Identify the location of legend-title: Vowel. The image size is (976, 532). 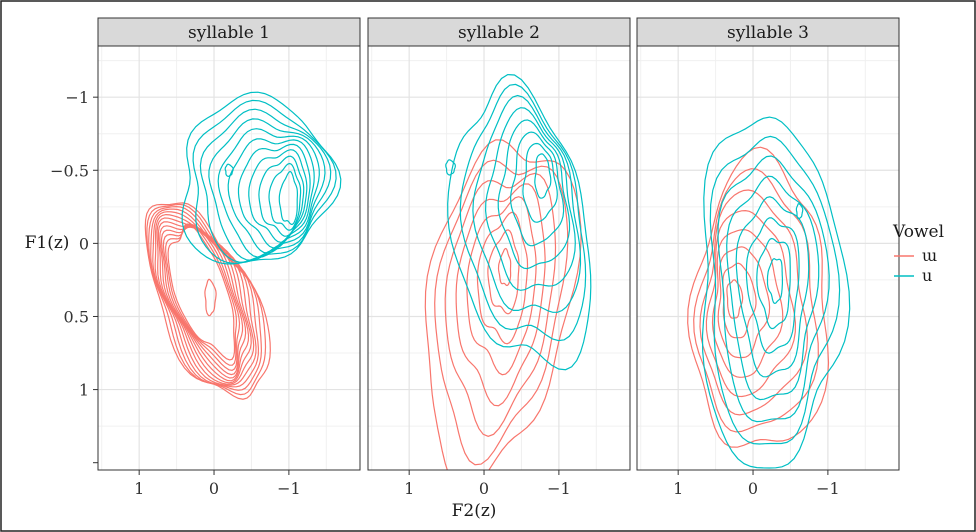
(918, 232).